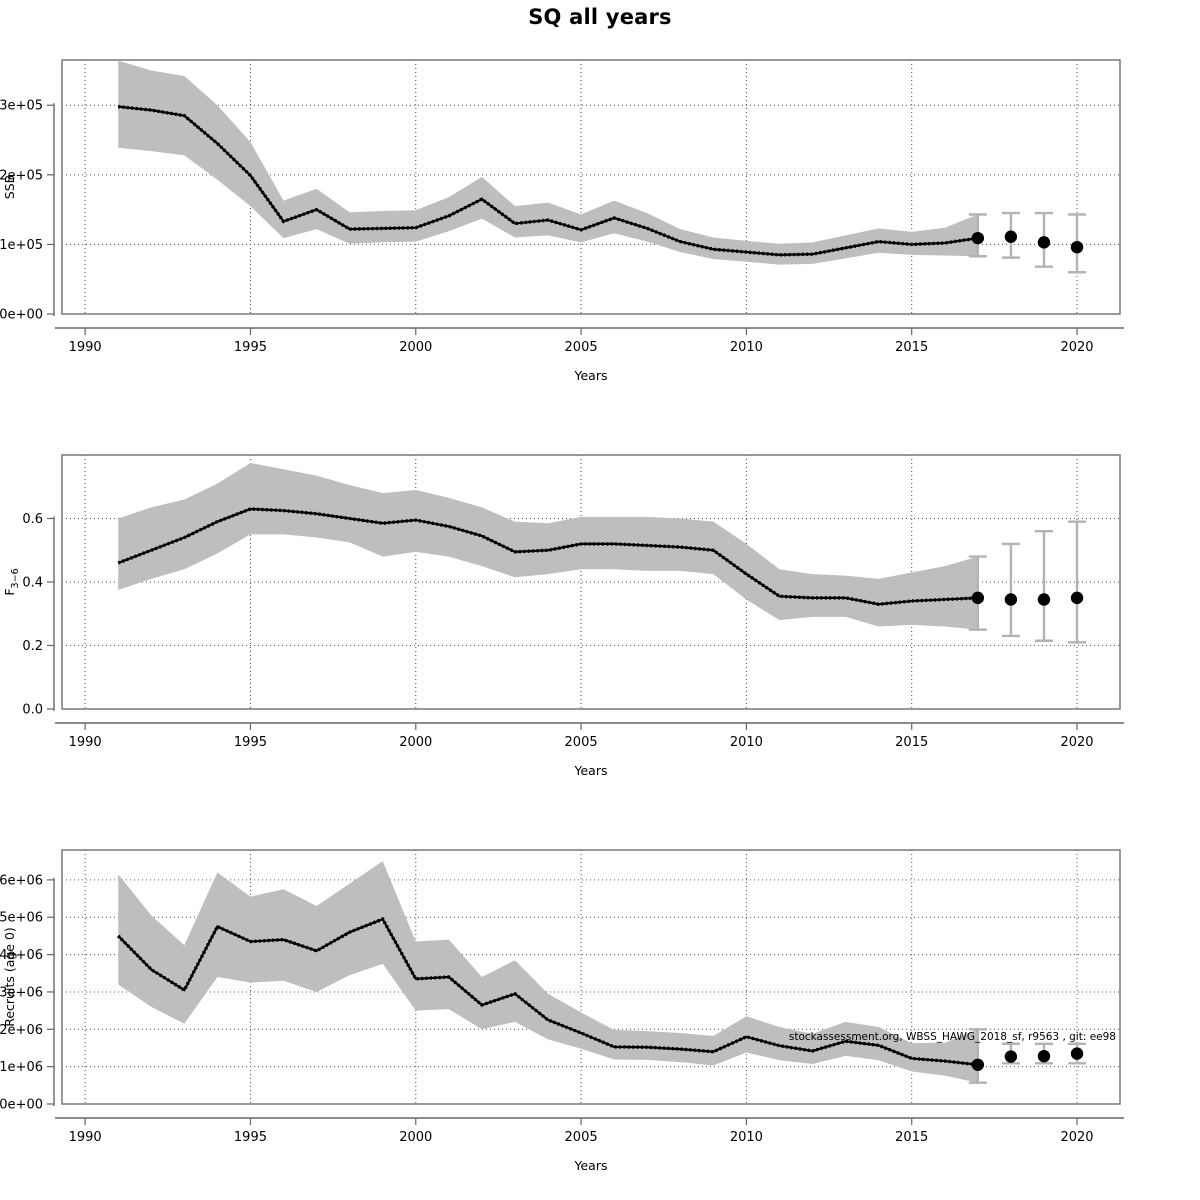  What do you see at coordinates (21, 918) in the screenshot?
I see `y-tick-label: 5e+06` at bounding box center [21, 918].